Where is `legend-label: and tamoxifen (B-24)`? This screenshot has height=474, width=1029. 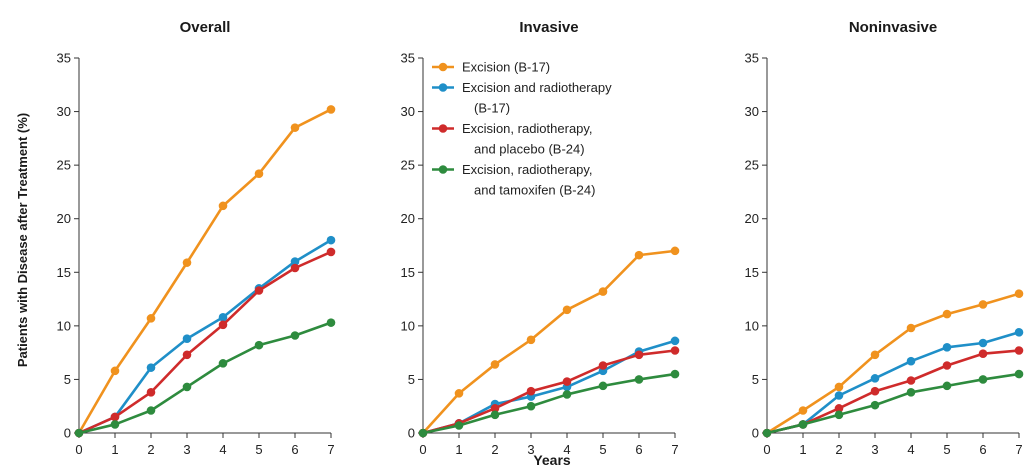
legend-label: and tamoxifen (B-24) is located at coordinates (534, 190).